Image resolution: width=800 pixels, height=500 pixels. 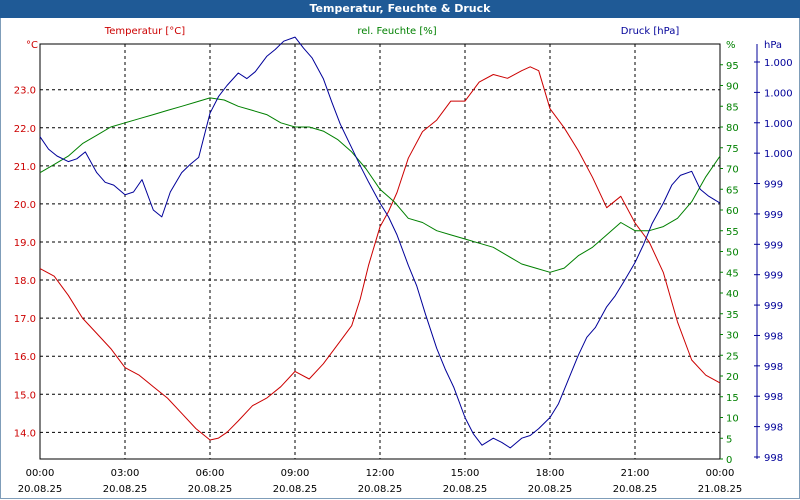 What do you see at coordinates (25, 319) in the screenshot?
I see `temperature-tick-label: 17.0` at bounding box center [25, 319].